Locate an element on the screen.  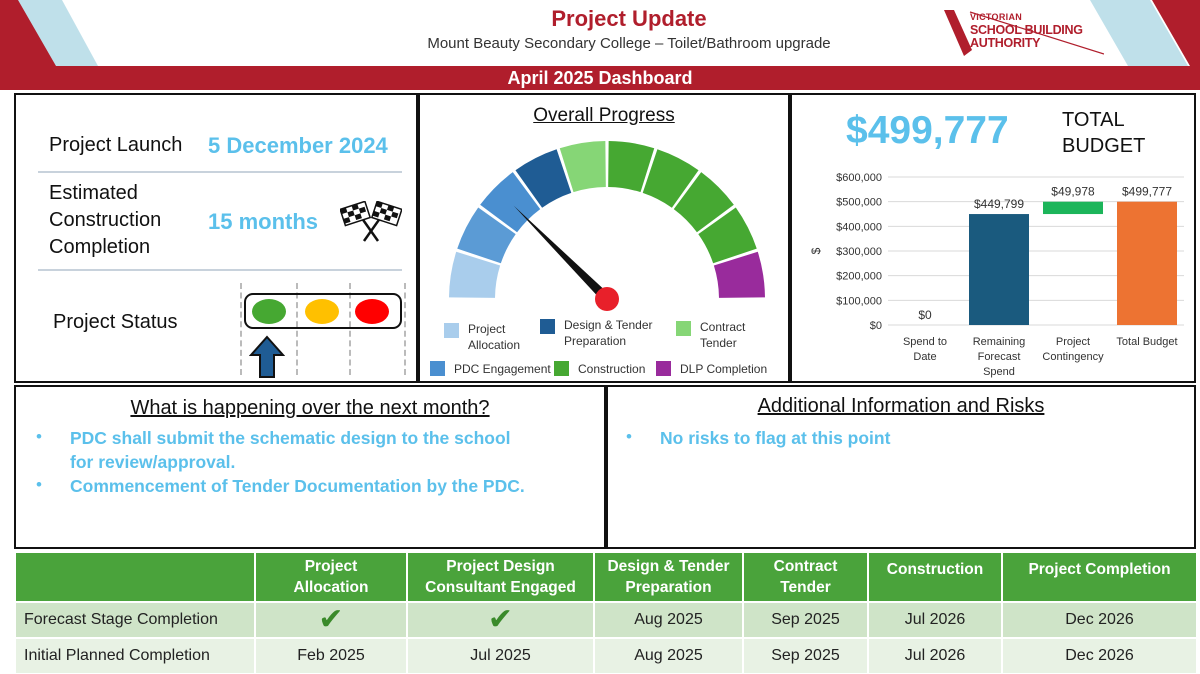
next-month-title: What is happening over the next month? is located at coordinates (310, 408).